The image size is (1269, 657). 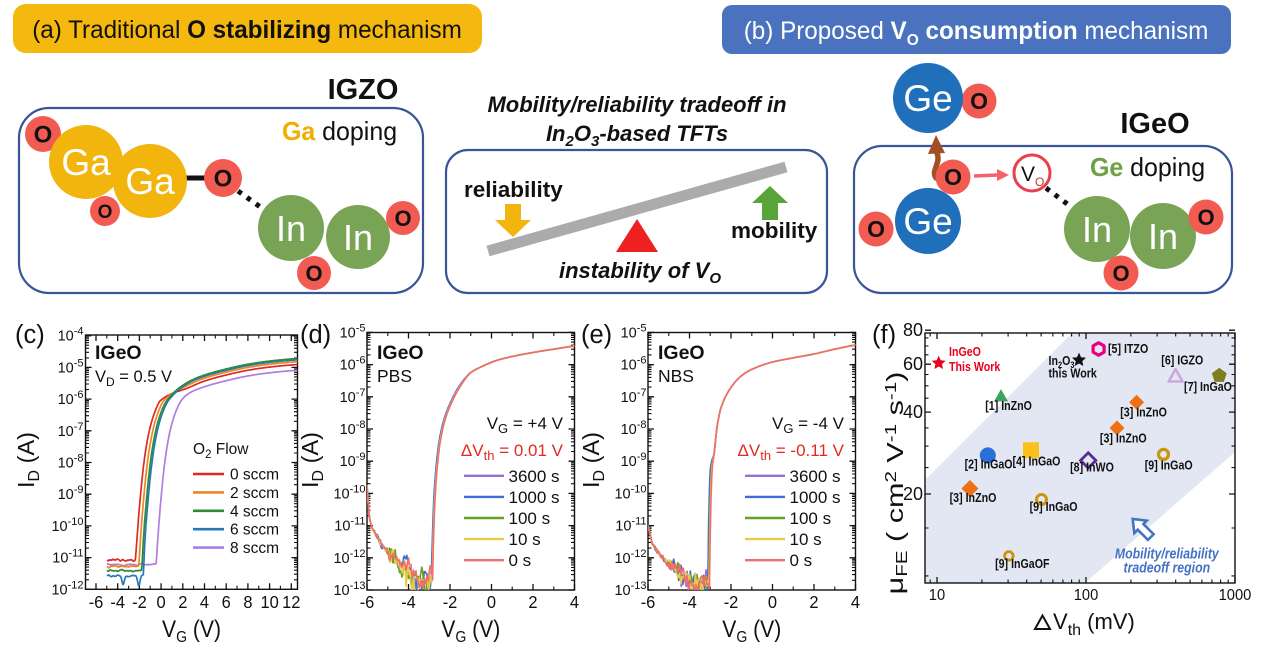 I want to click on svg-text: 0 sccm, so click(x=254, y=475).